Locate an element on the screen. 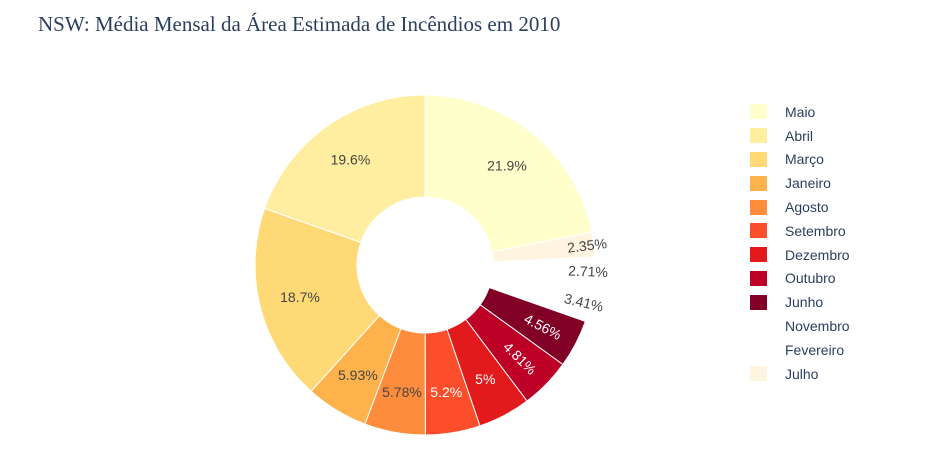 The image size is (930, 470). slice-label-julho: 2.35% is located at coordinates (586, 245).